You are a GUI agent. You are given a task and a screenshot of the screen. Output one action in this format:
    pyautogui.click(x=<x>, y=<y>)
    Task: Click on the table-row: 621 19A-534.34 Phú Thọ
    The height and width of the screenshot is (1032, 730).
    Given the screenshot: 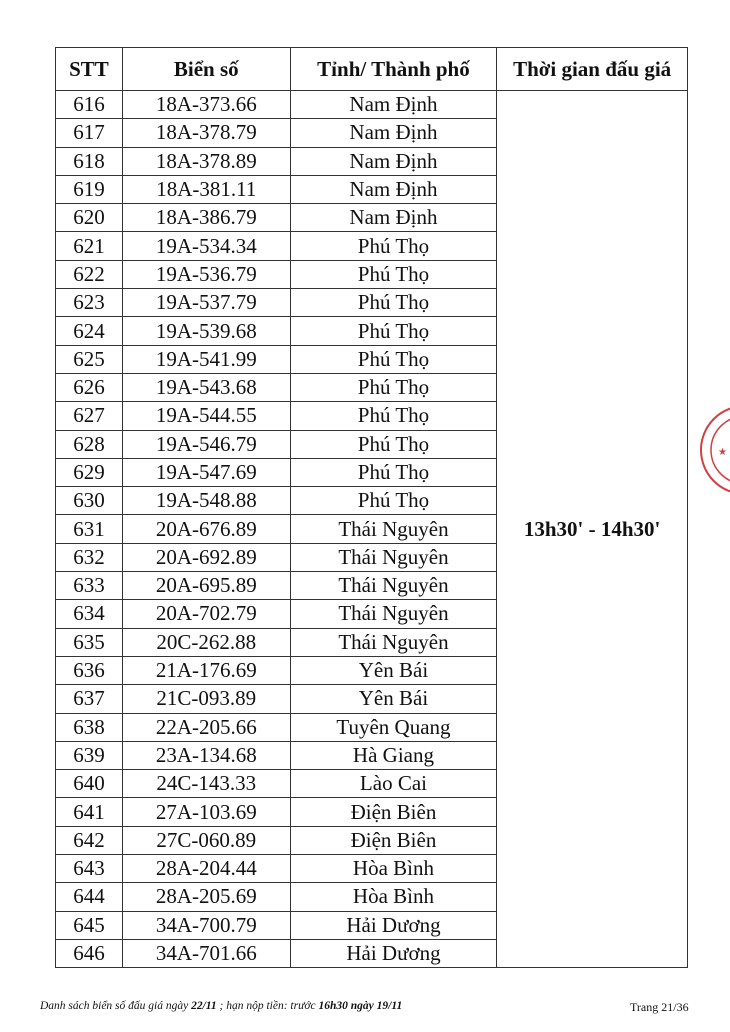 What is the action you would take?
    pyautogui.click(x=371, y=246)
    